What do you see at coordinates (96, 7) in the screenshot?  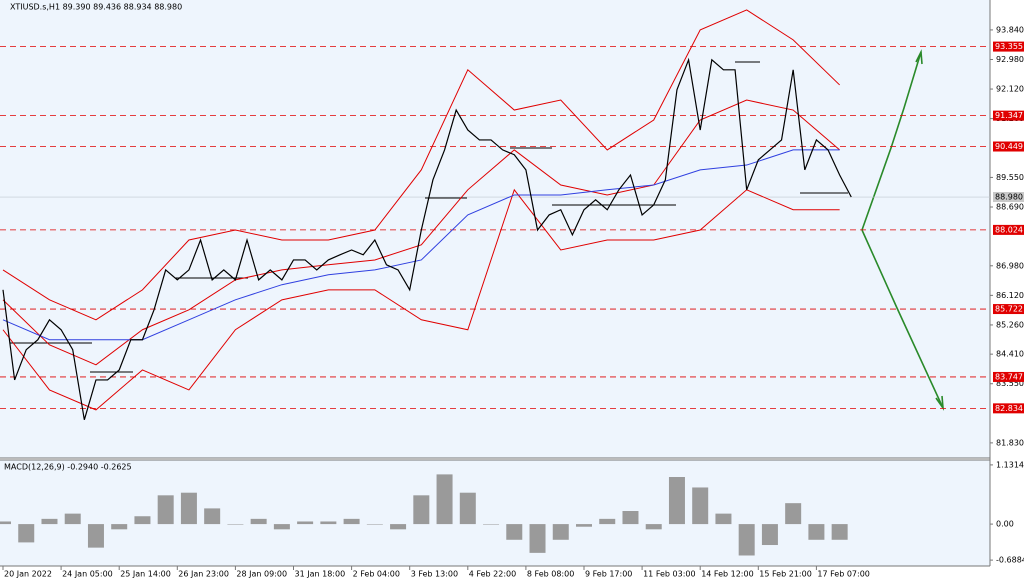 I see `chart-title: XTIUSD.s,H1 89.390 89.436 88.934 88.980` at bounding box center [96, 7].